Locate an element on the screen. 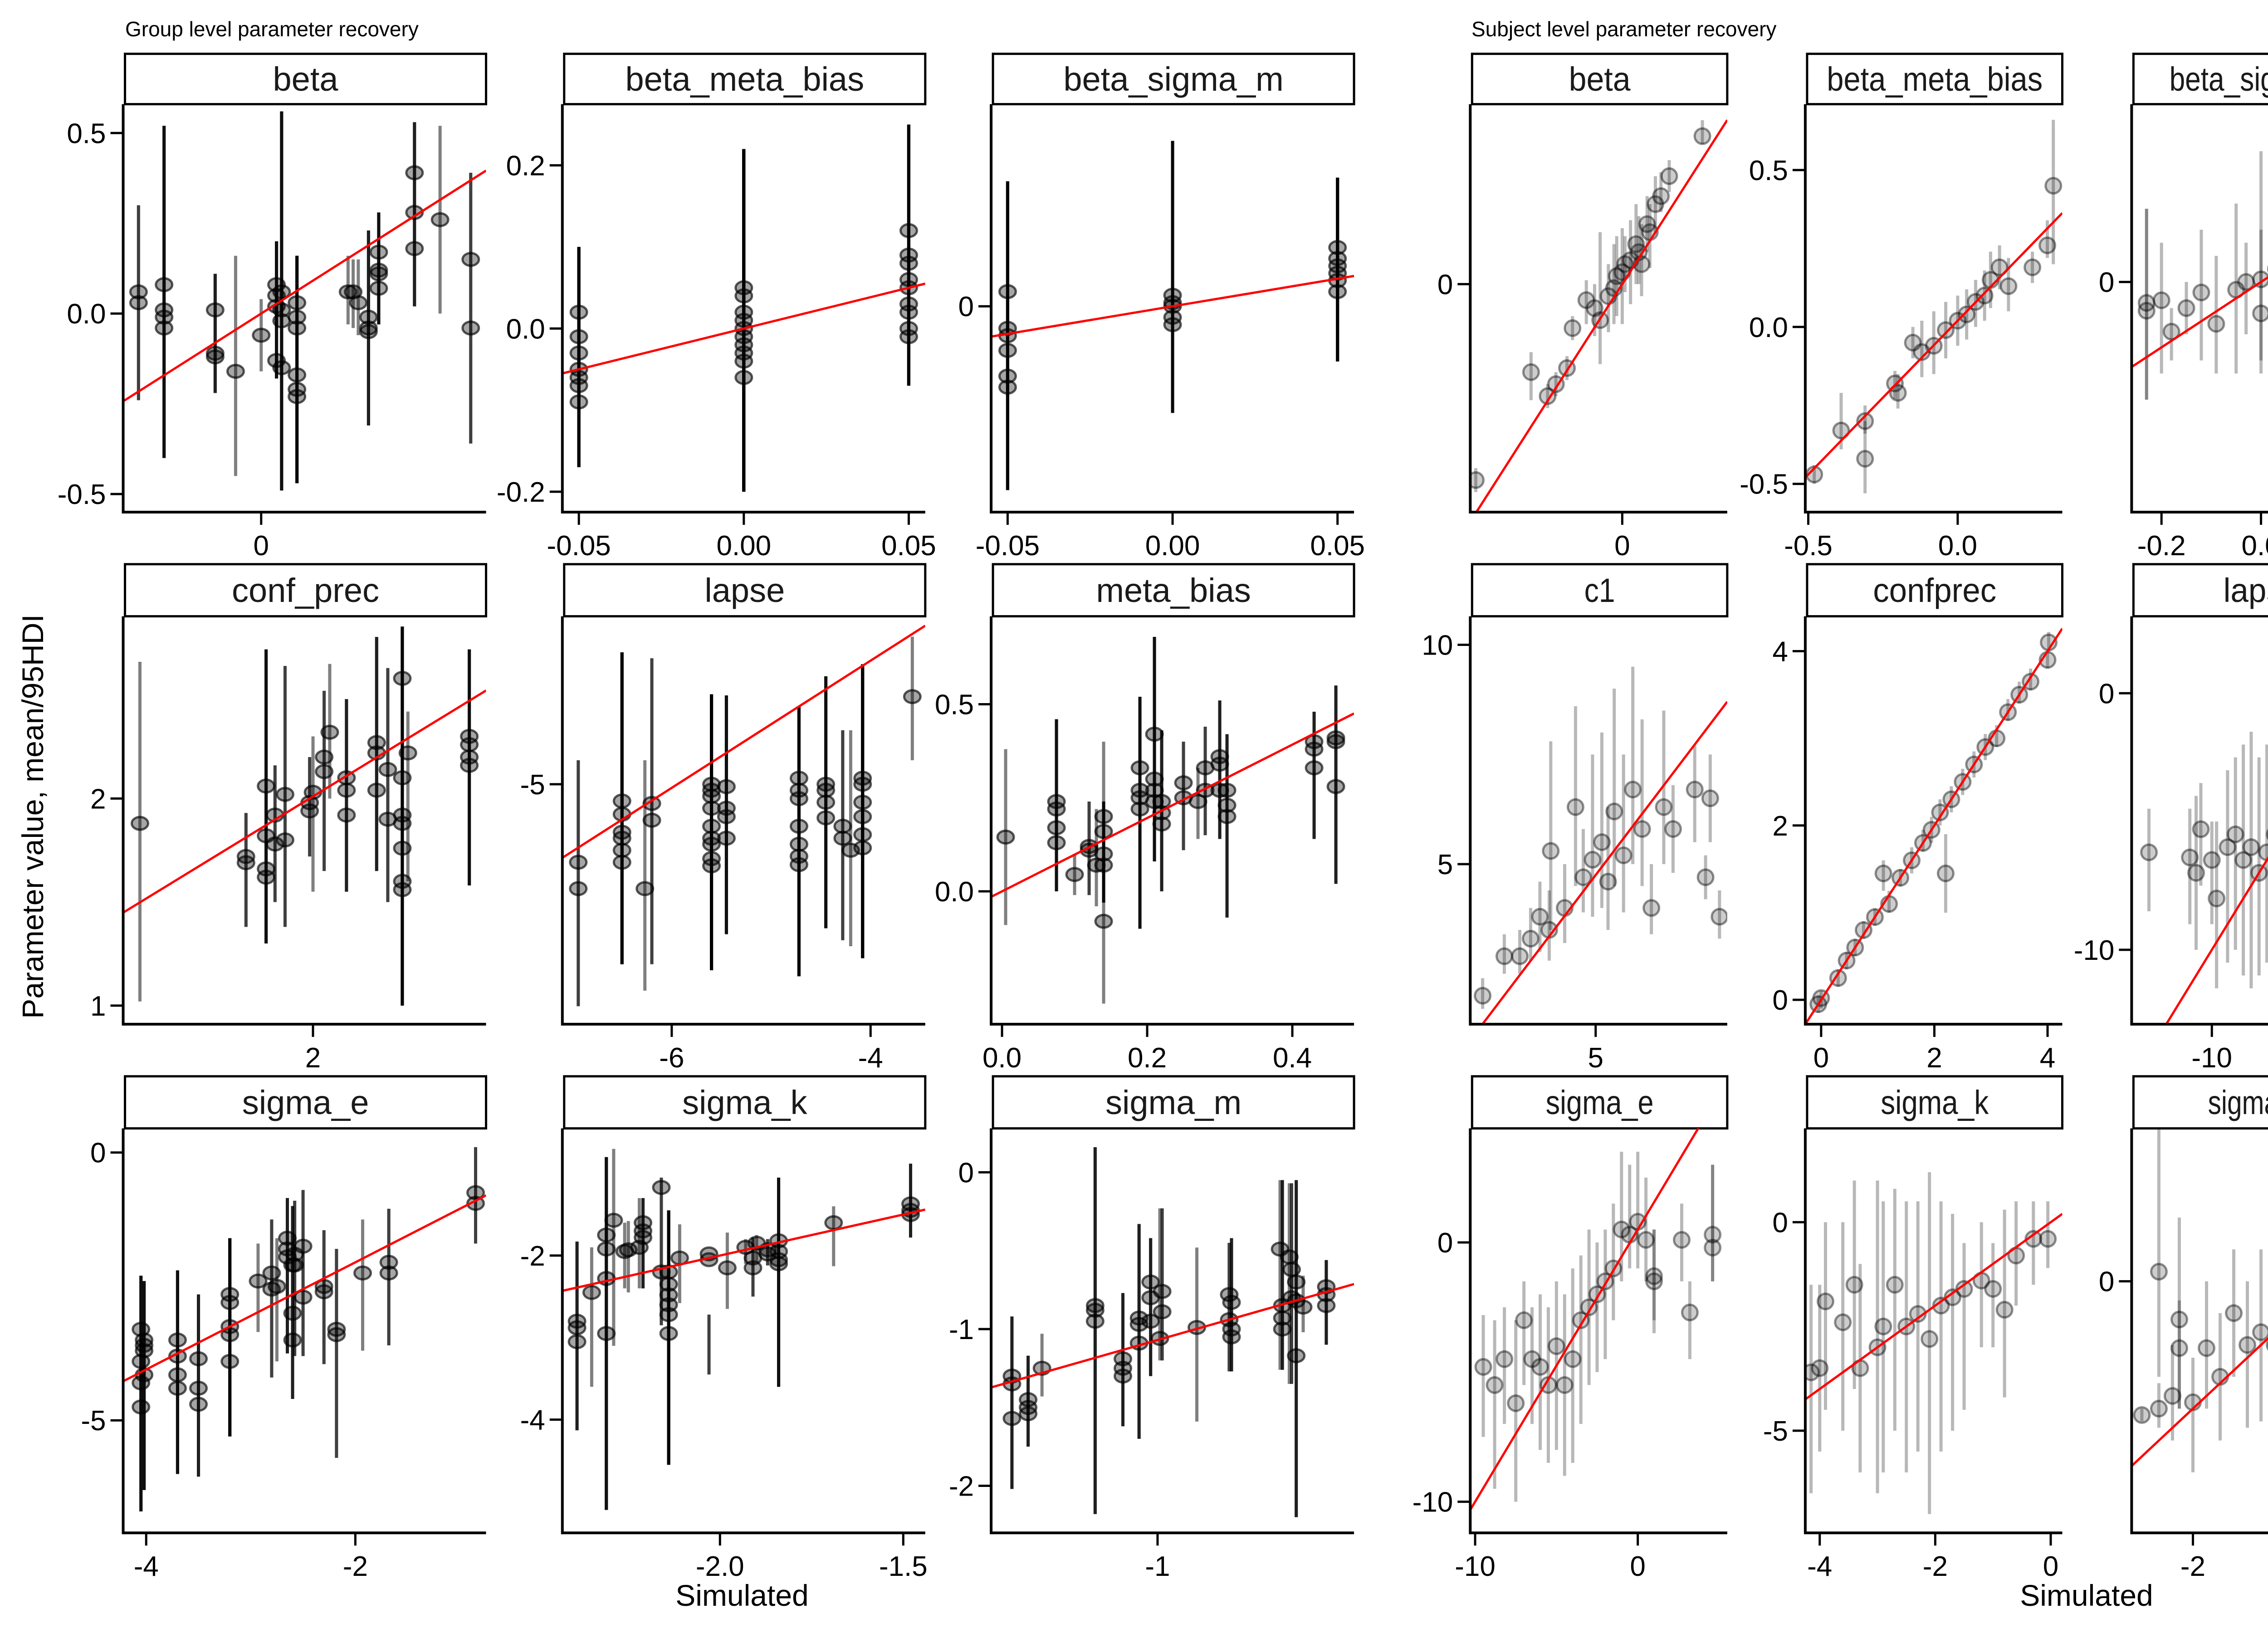  subject-beta-marks is located at coordinates (1598, 315).